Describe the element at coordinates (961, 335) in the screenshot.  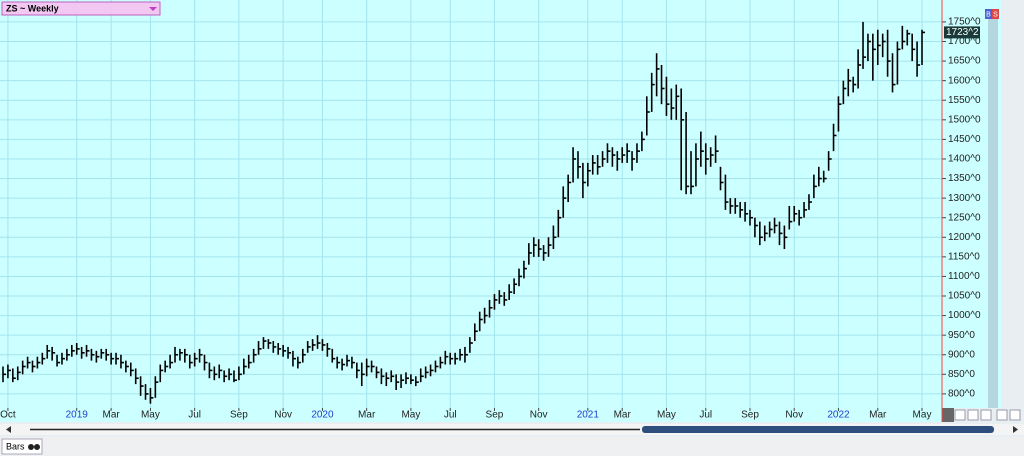
I see `y-tick-label: 950^0` at that location.